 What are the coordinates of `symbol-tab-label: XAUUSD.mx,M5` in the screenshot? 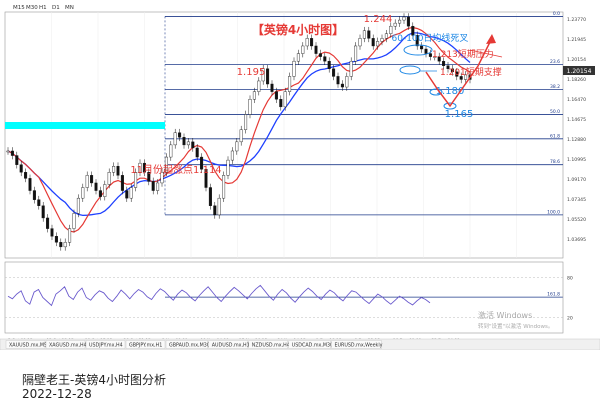 It's located at (28, 346).